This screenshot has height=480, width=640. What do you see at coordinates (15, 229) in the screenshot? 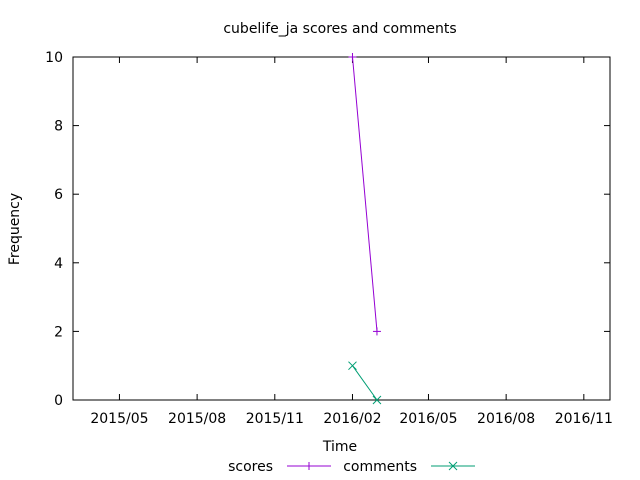
I see `y-axis-label: Frequency` at bounding box center [15, 229].